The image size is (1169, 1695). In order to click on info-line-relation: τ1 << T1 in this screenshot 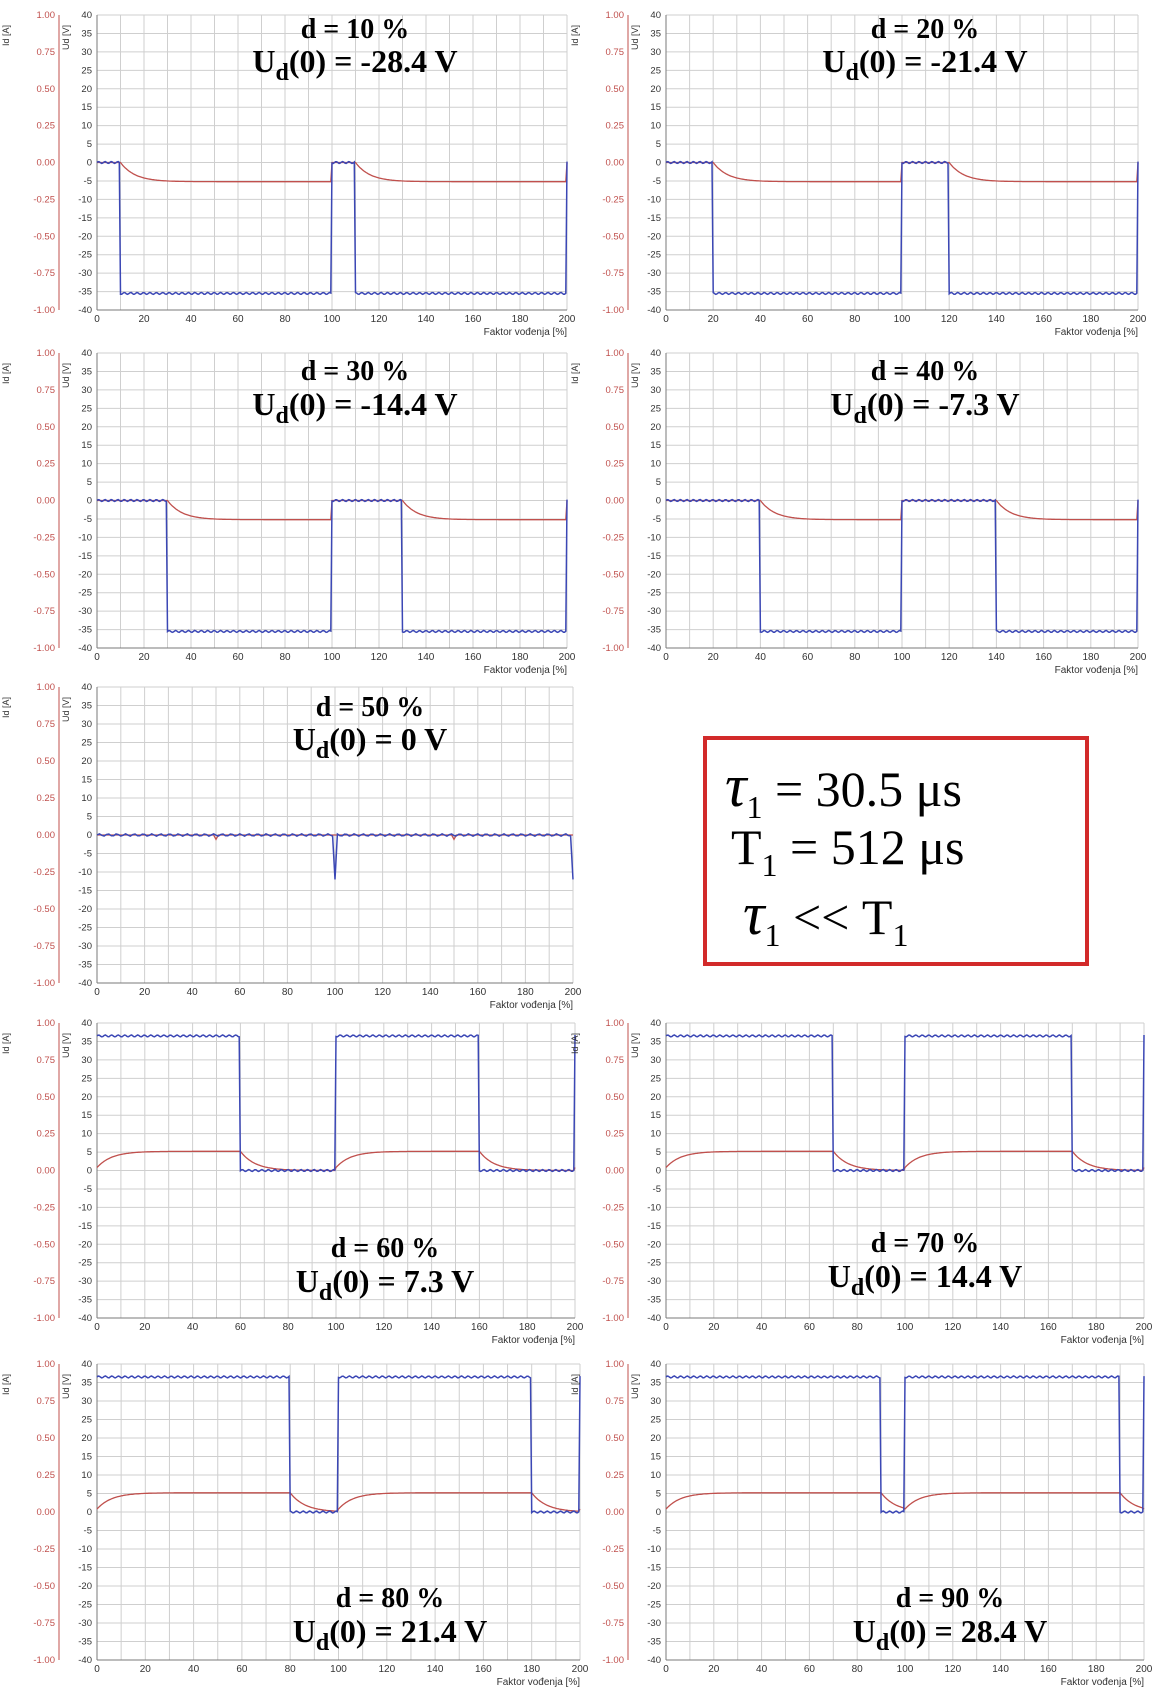, I will do `click(932, 916)`.